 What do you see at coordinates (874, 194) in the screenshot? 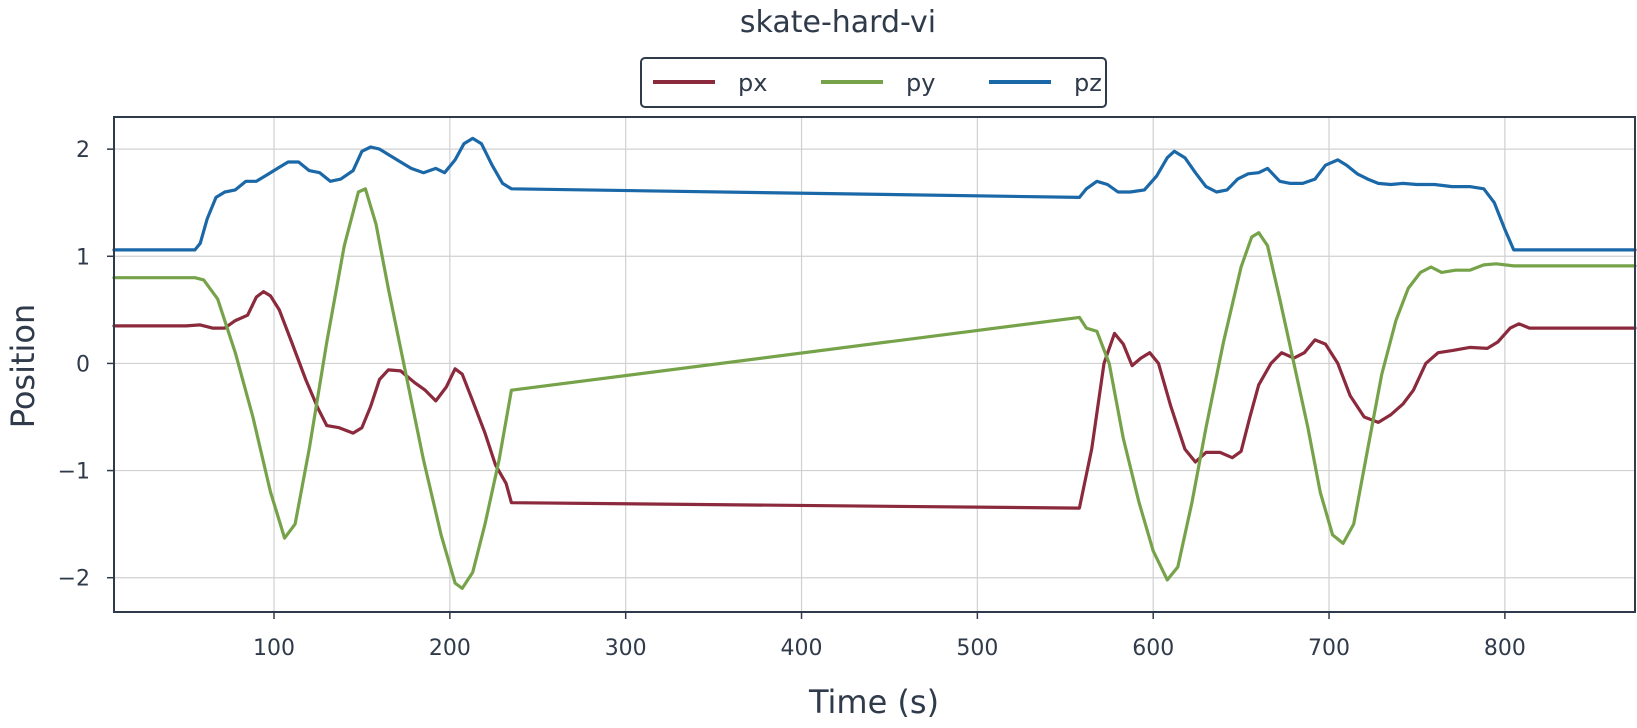
I see `series-line-pz` at bounding box center [874, 194].